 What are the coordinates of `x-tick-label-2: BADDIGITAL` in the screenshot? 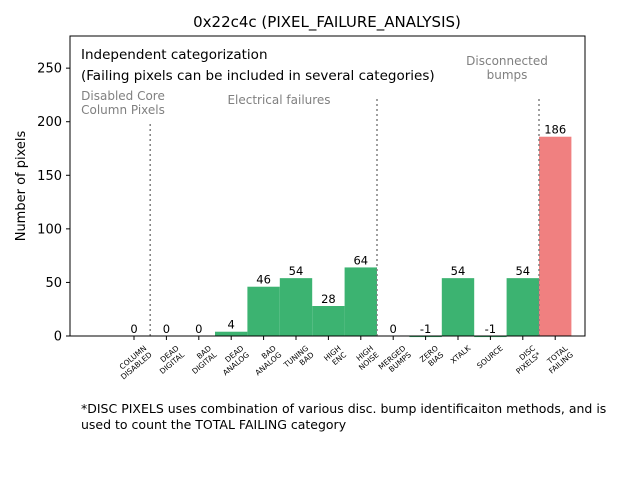 It's located at (202, 359).